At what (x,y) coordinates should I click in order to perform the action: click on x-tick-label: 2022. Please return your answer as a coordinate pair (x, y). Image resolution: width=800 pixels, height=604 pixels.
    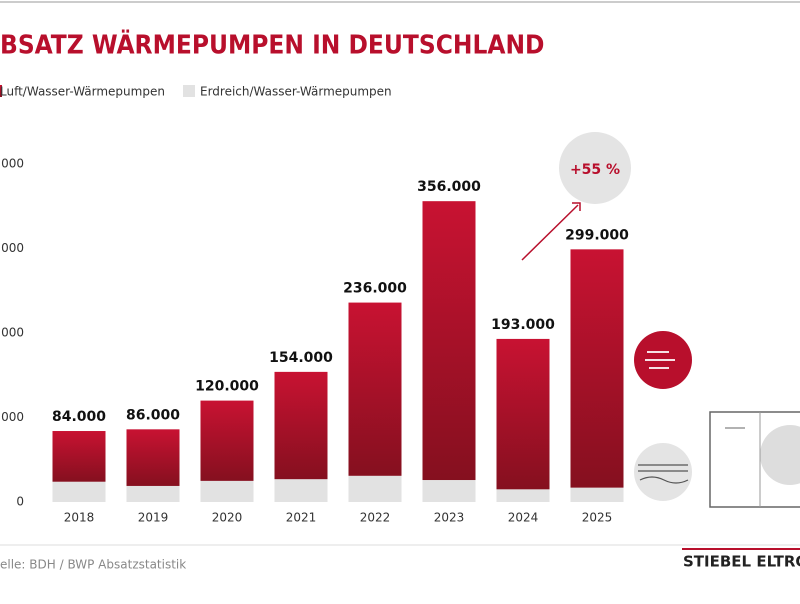
    Looking at the image, I should click on (375, 518).